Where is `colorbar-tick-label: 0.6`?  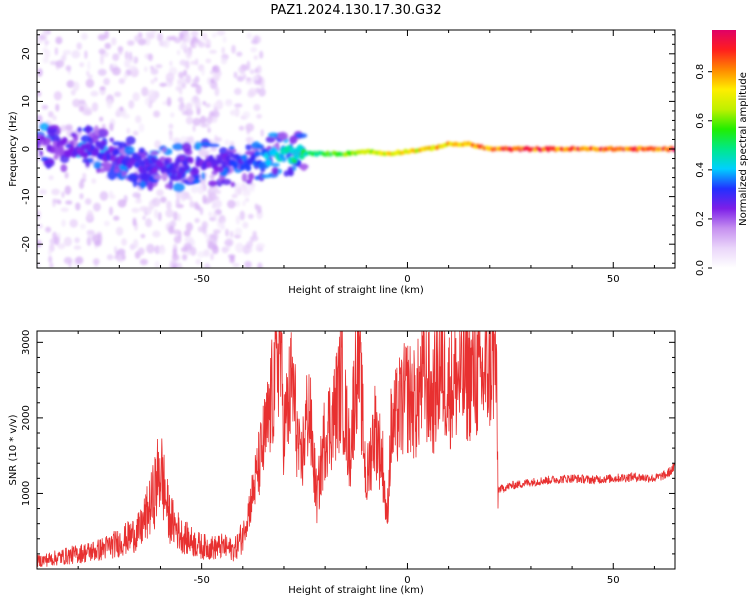 colorbar-tick-label: 0.6 is located at coordinates (700, 121).